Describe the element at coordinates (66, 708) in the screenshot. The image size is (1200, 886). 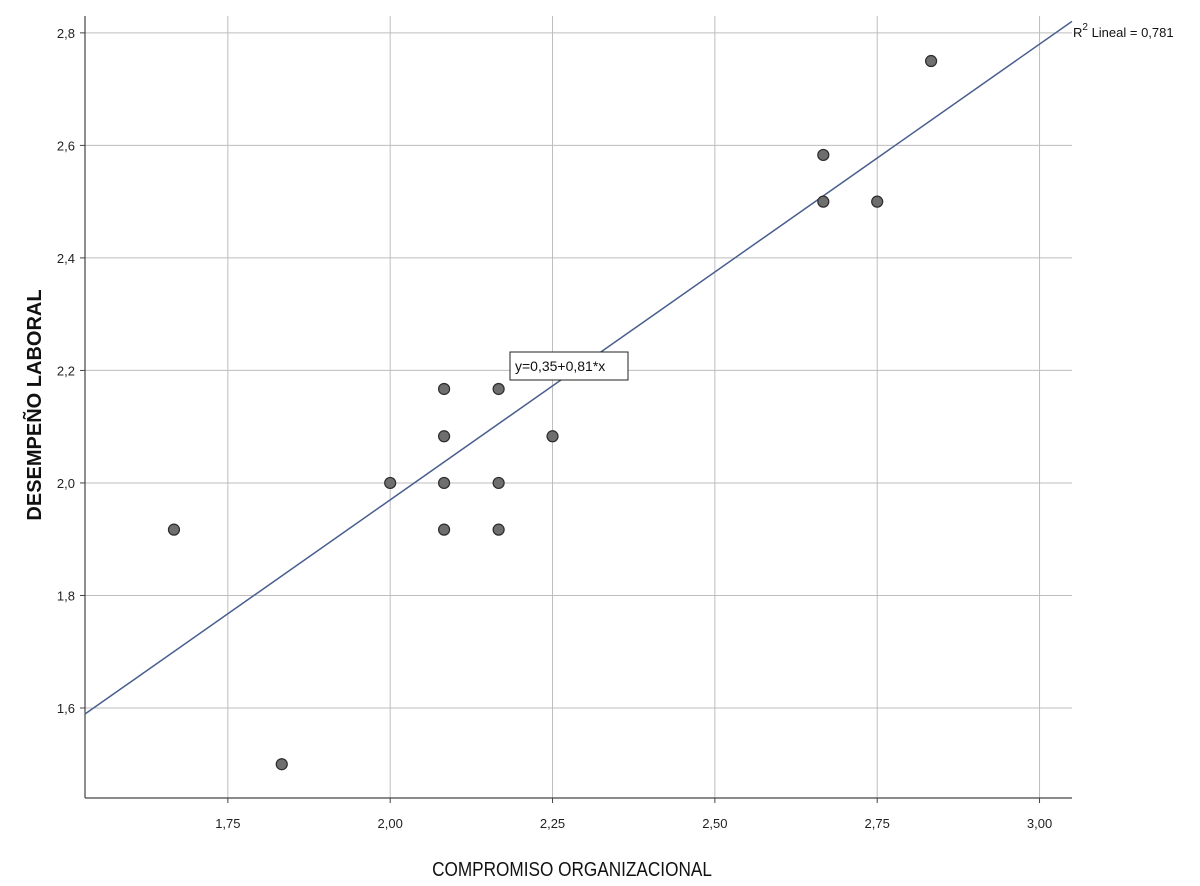
I see `y-tick-label: 1,6` at that location.